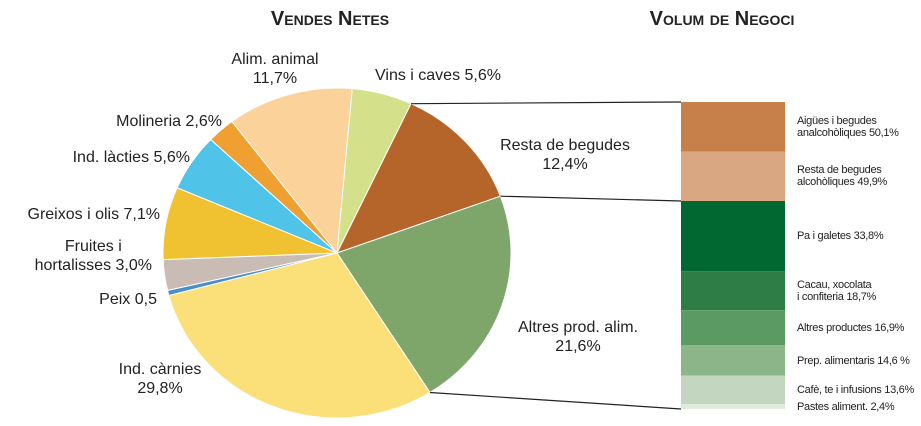 The height and width of the screenshot is (426, 921). What do you see at coordinates (824, 236) in the screenshot?
I see `segment-name: Pa i galetes` at bounding box center [824, 236].